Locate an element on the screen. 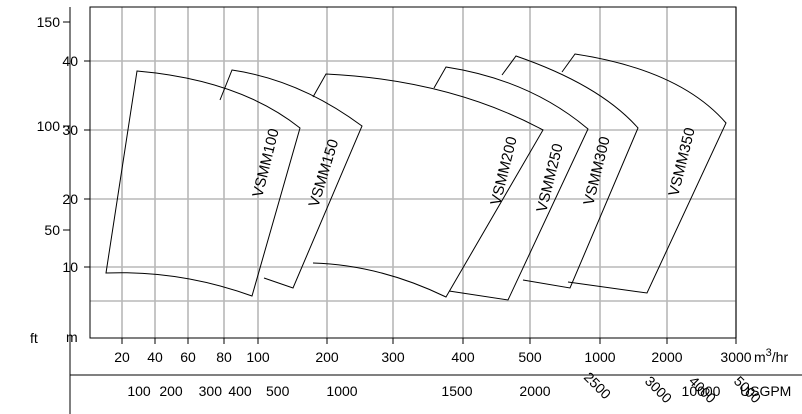  m3hr-tick-label: 300 is located at coordinates (393, 357).